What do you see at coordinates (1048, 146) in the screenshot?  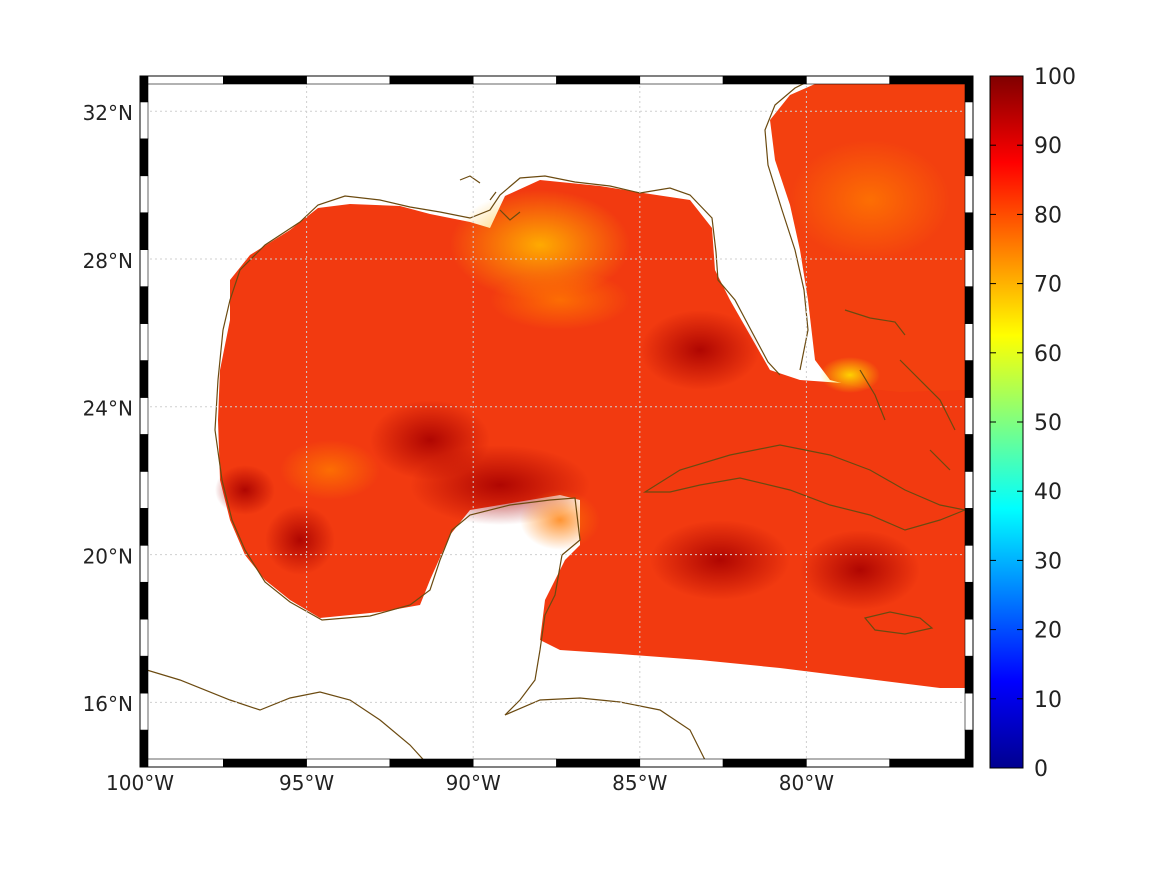 I see `colorbar-tick-label: 90` at bounding box center [1048, 146].